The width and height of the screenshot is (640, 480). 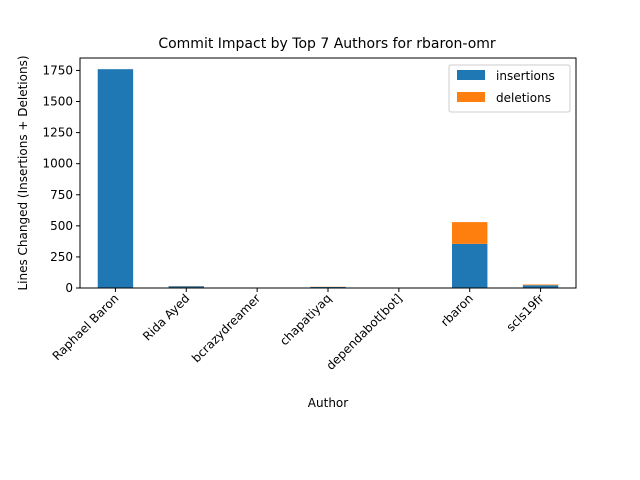 I want to click on y-tick-label: 1500, so click(x=57, y=102).